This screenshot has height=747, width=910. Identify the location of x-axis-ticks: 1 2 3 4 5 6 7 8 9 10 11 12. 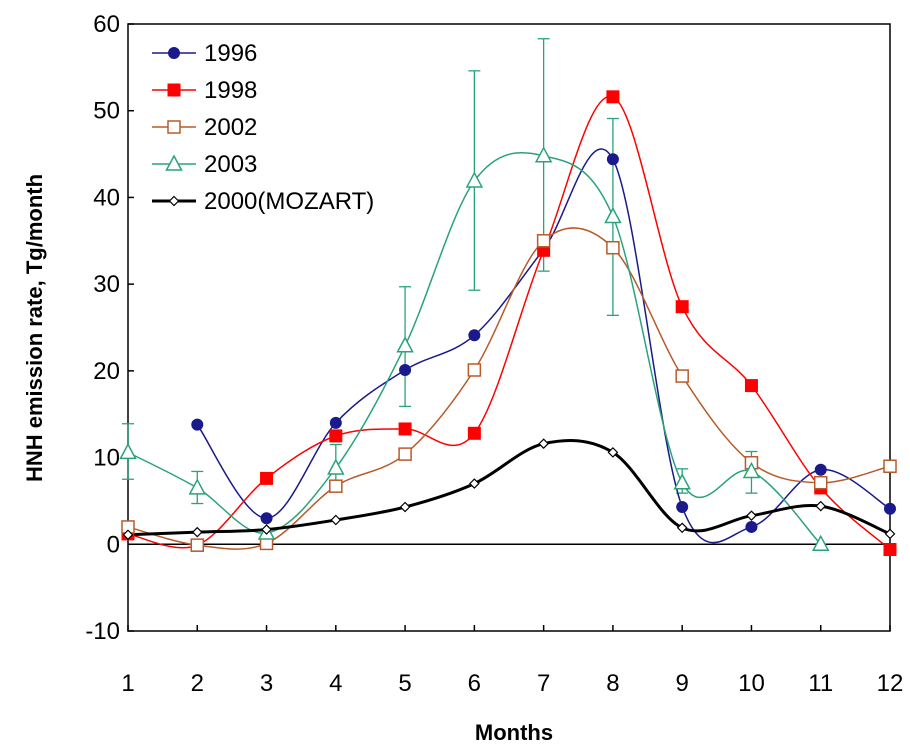
(512, 661).